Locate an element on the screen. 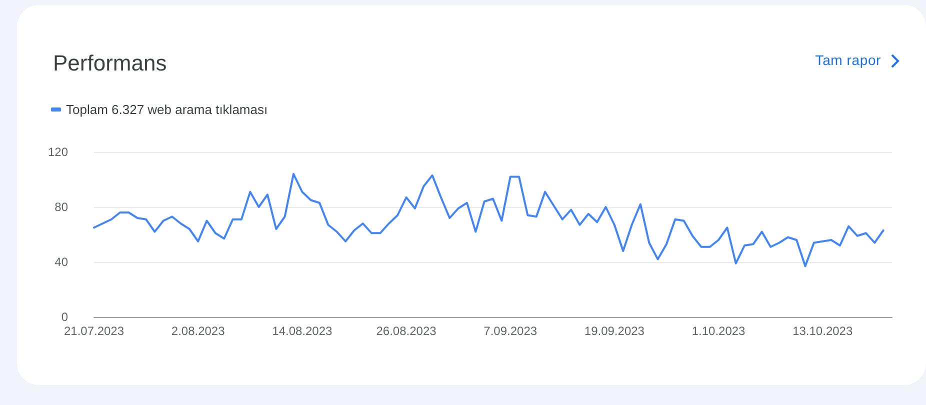 The width and height of the screenshot is (926, 405). x-tick-label: 13.10.2023 is located at coordinates (822, 331).